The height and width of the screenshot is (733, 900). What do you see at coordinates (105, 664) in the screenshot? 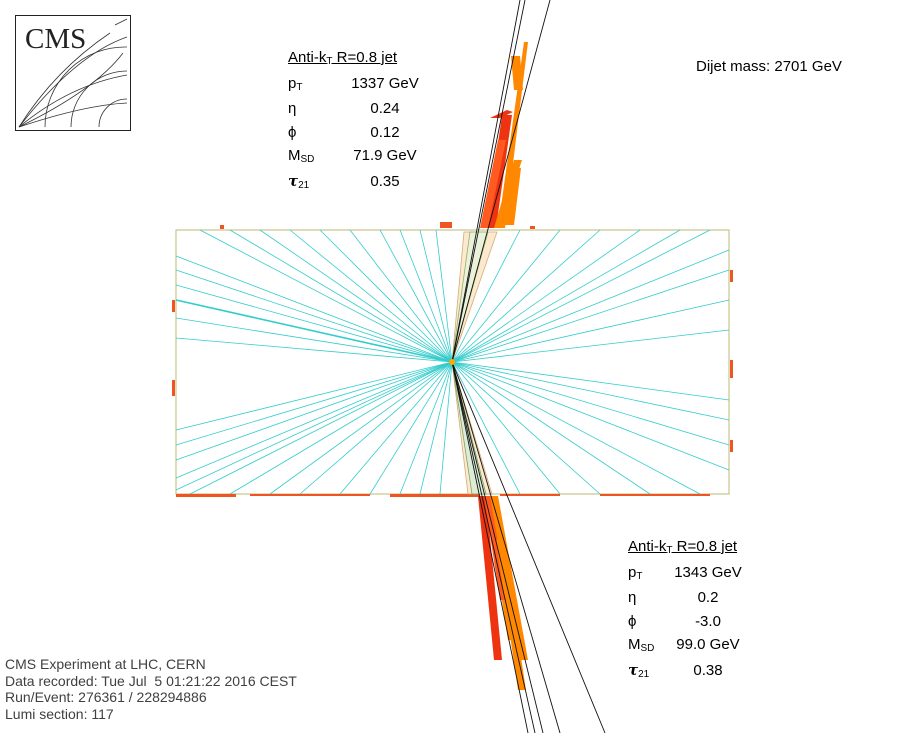
I see `event-info-experiment: CMS Experiment at LHC, CERN` at bounding box center [105, 664].